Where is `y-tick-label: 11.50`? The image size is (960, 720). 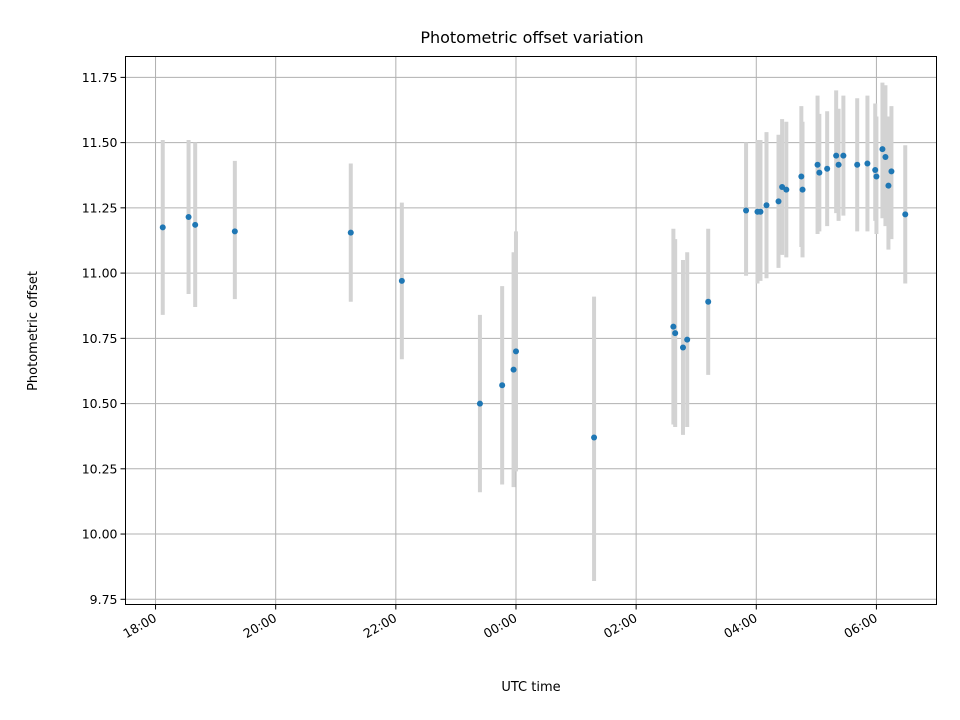
y-tick-label: 11.50 is located at coordinates (100, 142).